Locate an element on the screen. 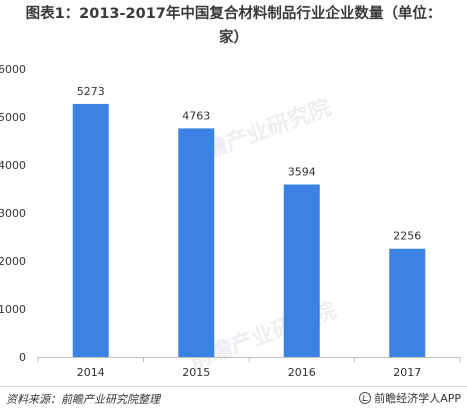  footer-divider is located at coordinates (233, 386).